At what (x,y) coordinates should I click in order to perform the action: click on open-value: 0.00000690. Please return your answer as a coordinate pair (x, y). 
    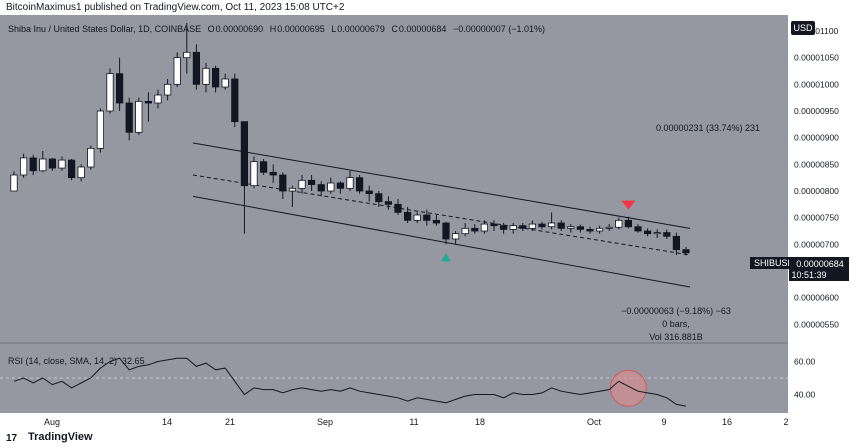
    Looking at the image, I should click on (240, 29).